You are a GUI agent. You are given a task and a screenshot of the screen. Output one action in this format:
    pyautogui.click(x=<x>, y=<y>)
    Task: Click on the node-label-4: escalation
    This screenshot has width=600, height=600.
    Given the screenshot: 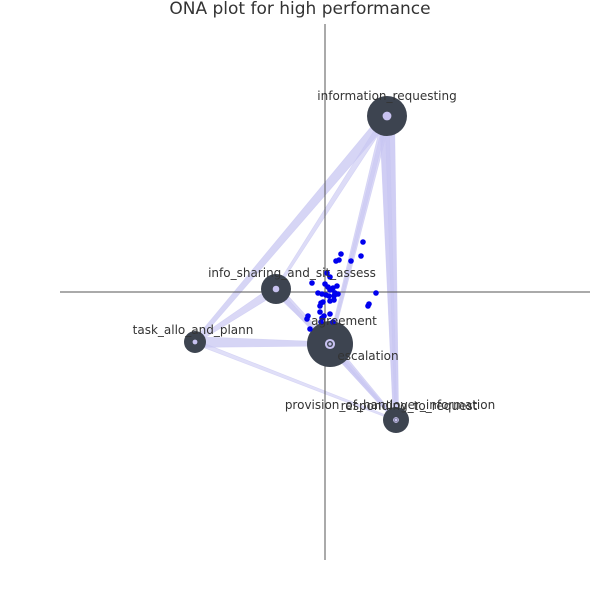 What is the action you would take?
    pyautogui.click(x=367, y=356)
    